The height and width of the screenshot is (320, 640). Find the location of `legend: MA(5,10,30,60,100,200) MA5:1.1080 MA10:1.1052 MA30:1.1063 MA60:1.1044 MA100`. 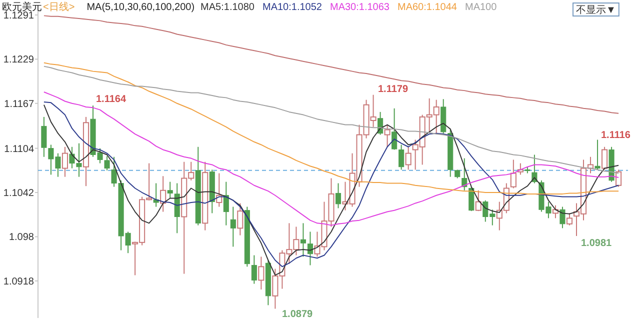

legend: MA(5,10,30,60,100,200) MA5:1.1080 MA10:1.1052 MA30:1.1063 MA60:1.1044 MA100 is located at coordinates (291, 7).